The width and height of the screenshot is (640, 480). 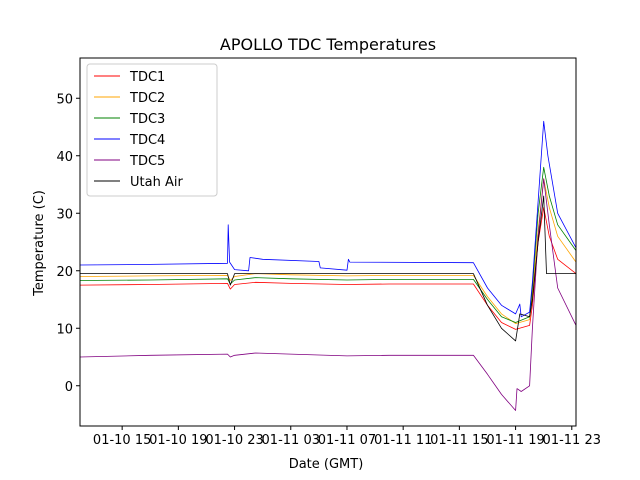 What do you see at coordinates (147, 161) in the screenshot?
I see `legend-label-tdc5: TDC5` at bounding box center [147, 161].